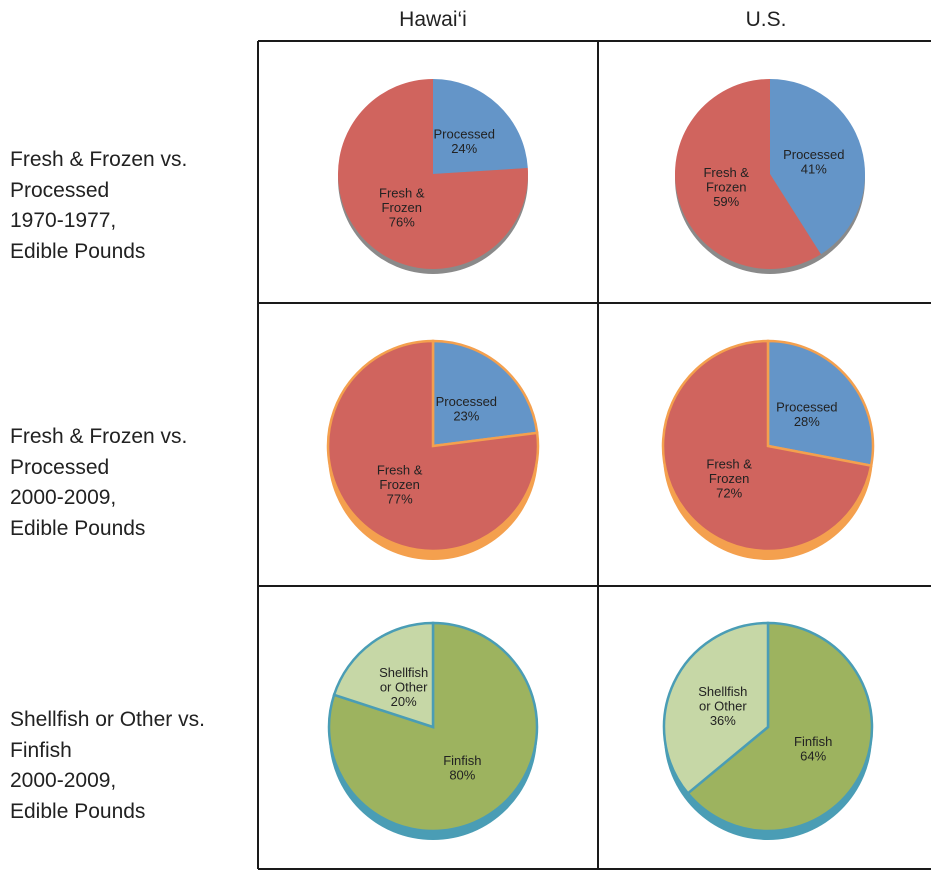  I want to click on pie-slice-label: Processed 41%, so click(813, 162).